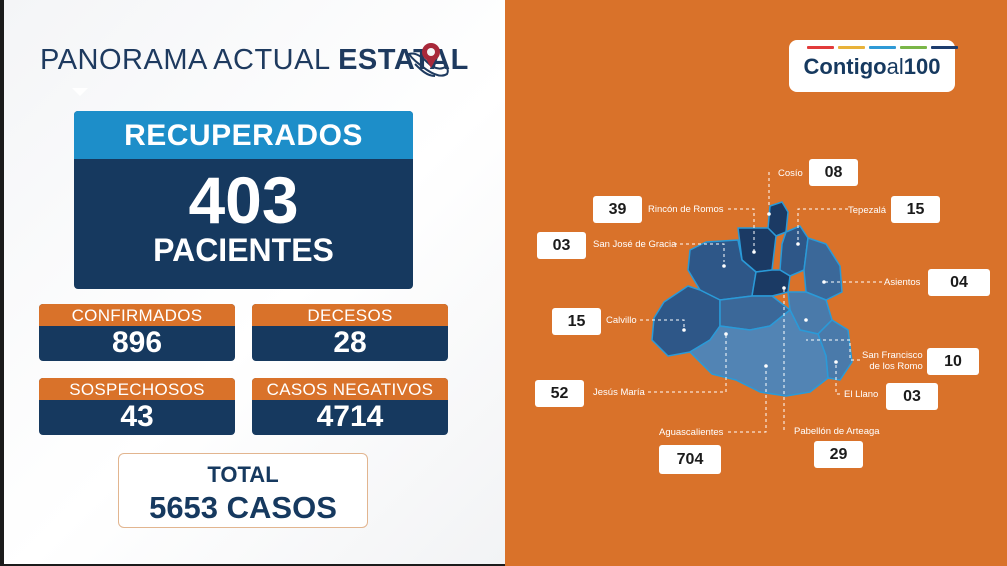 The height and width of the screenshot is (566, 1007). What do you see at coordinates (836, 362) in the screenshot?
I see `dot-elllano` at bounding box center [836, 362].